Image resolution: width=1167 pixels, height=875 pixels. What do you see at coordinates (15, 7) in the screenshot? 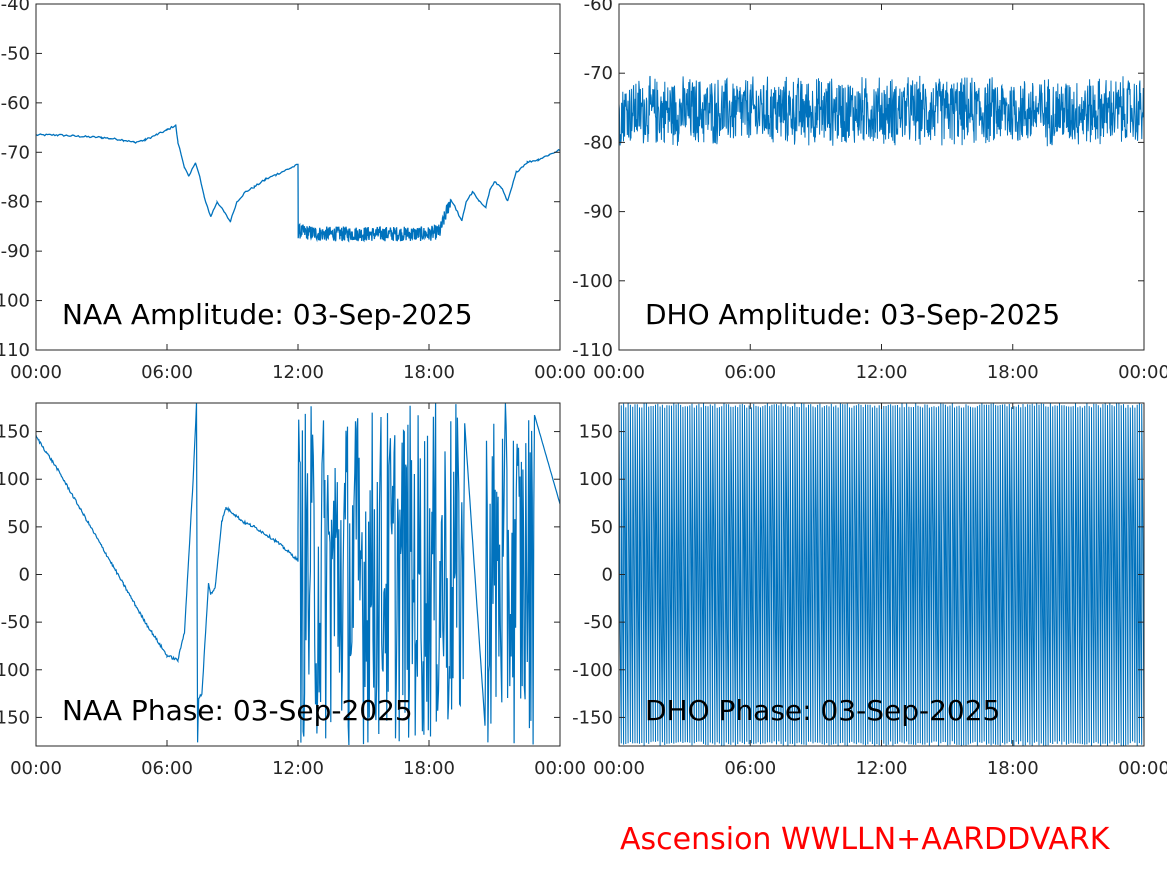
I see `y-tick-label: -40` at bounding box center [15, 7].